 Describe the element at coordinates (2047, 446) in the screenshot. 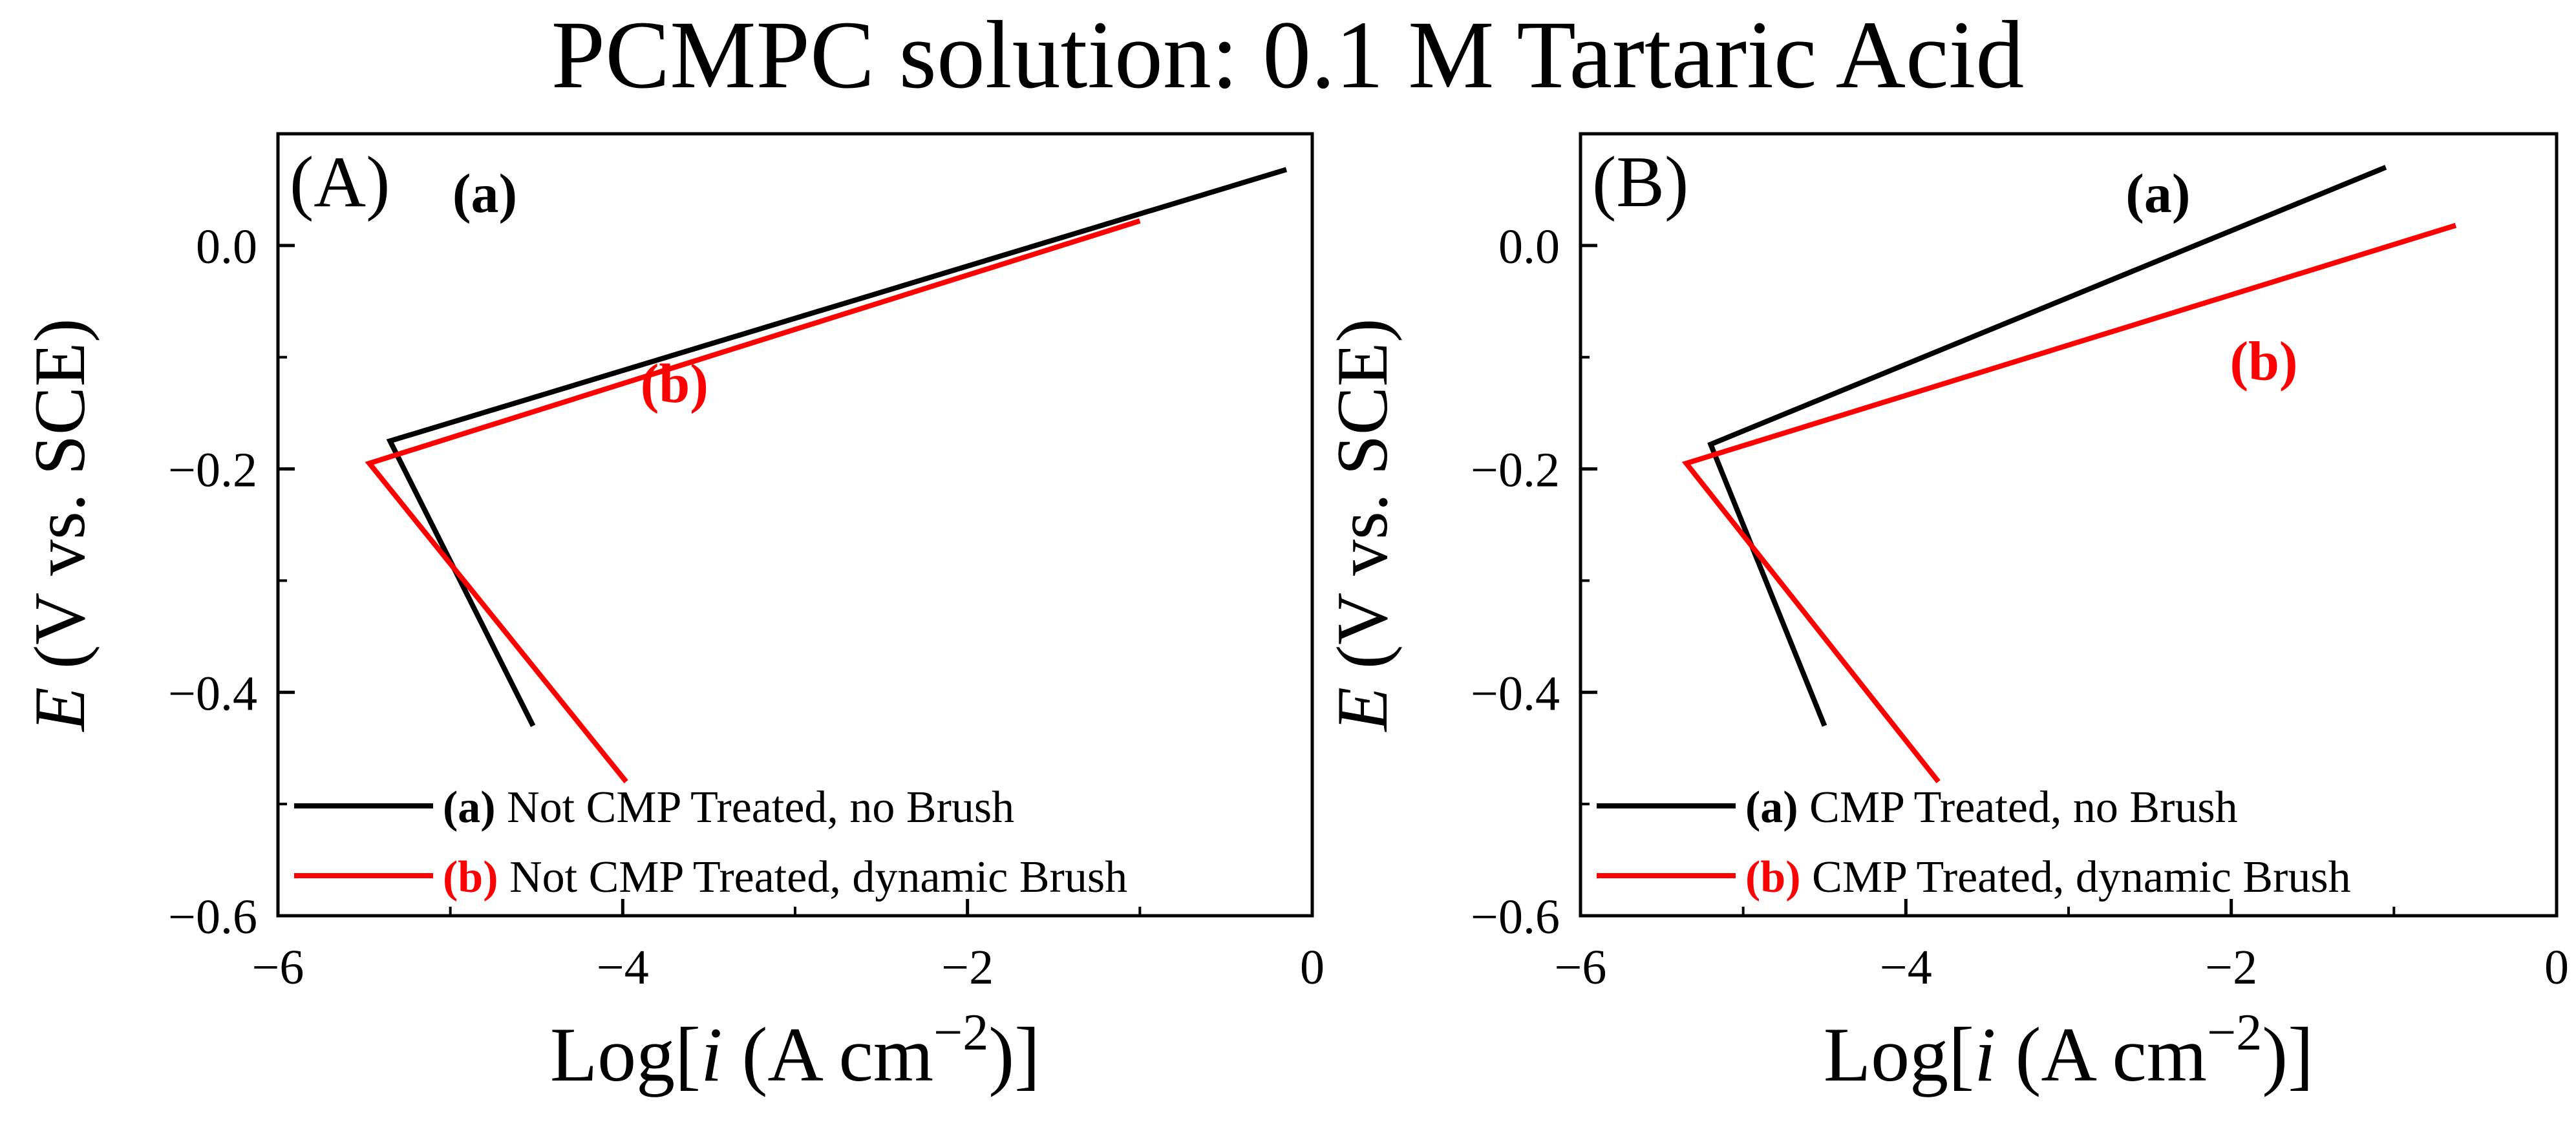

I see `series-line-a` at that location.